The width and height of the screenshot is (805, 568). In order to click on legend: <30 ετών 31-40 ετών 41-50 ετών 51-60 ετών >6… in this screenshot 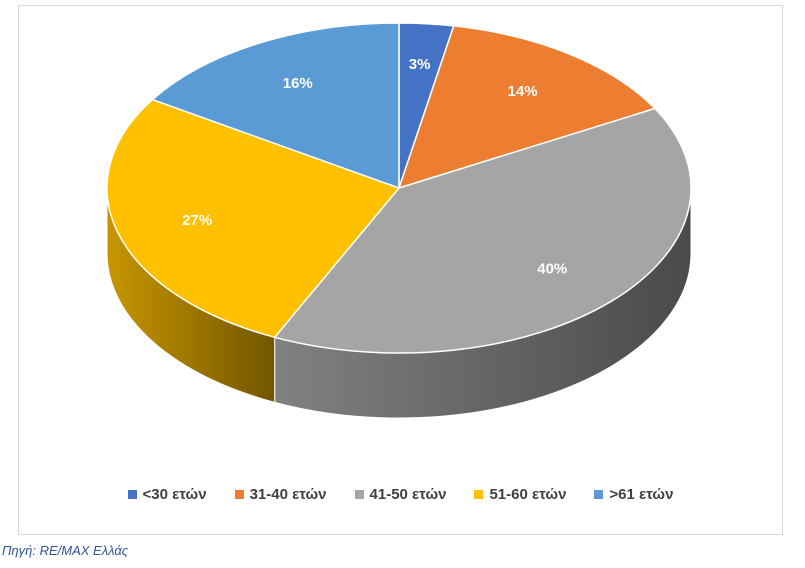, I will do `click(400, 494)`.